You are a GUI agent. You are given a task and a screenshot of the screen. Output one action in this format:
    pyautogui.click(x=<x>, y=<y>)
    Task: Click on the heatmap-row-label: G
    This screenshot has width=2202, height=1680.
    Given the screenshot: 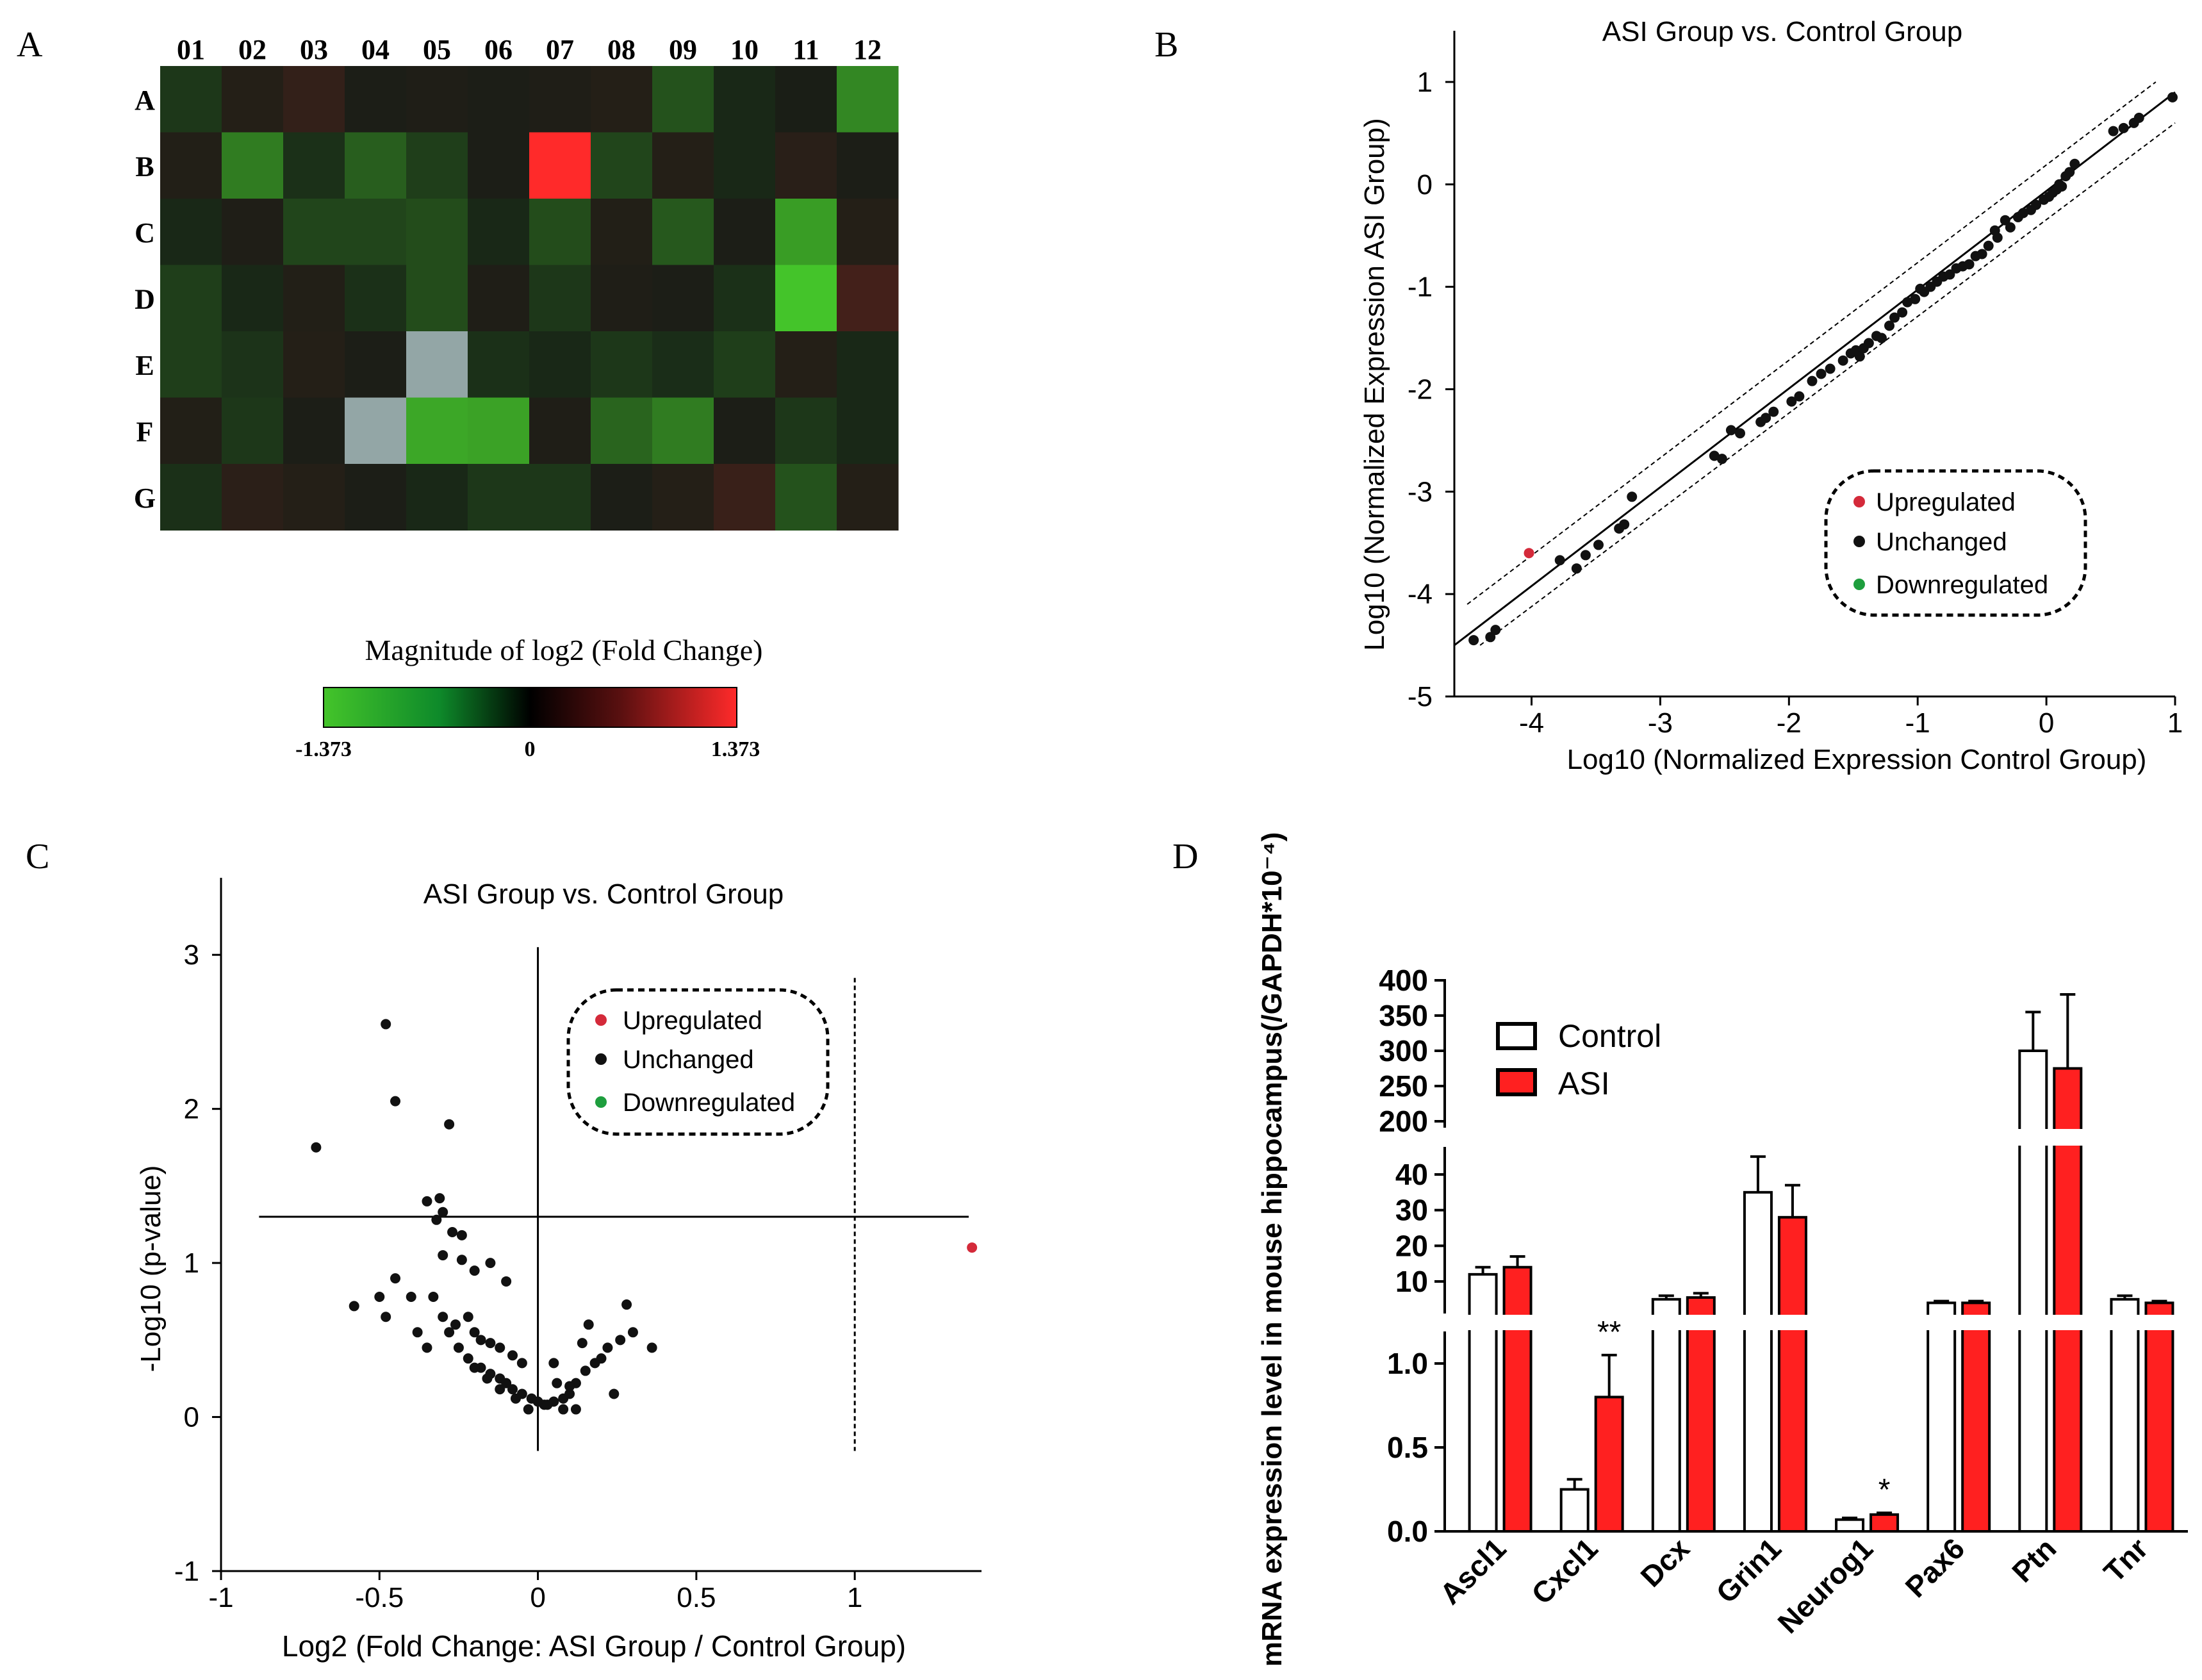 What is the action you would take?
    pyautogui.click(x=145, y=498)
    